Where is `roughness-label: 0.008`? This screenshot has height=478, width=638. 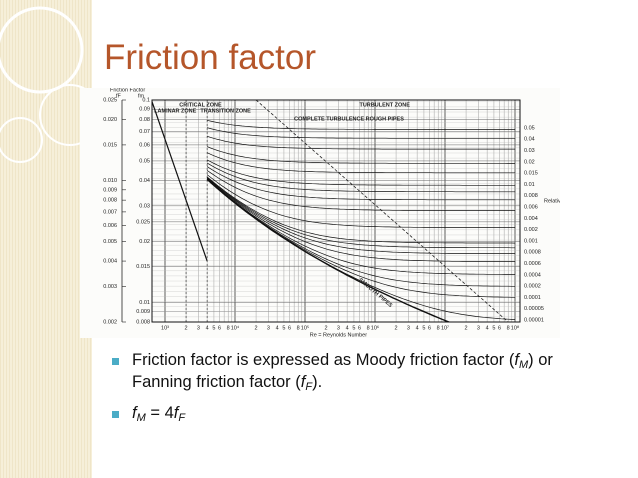
roughness-label: 0.008 is located at coordinates (531, 196).